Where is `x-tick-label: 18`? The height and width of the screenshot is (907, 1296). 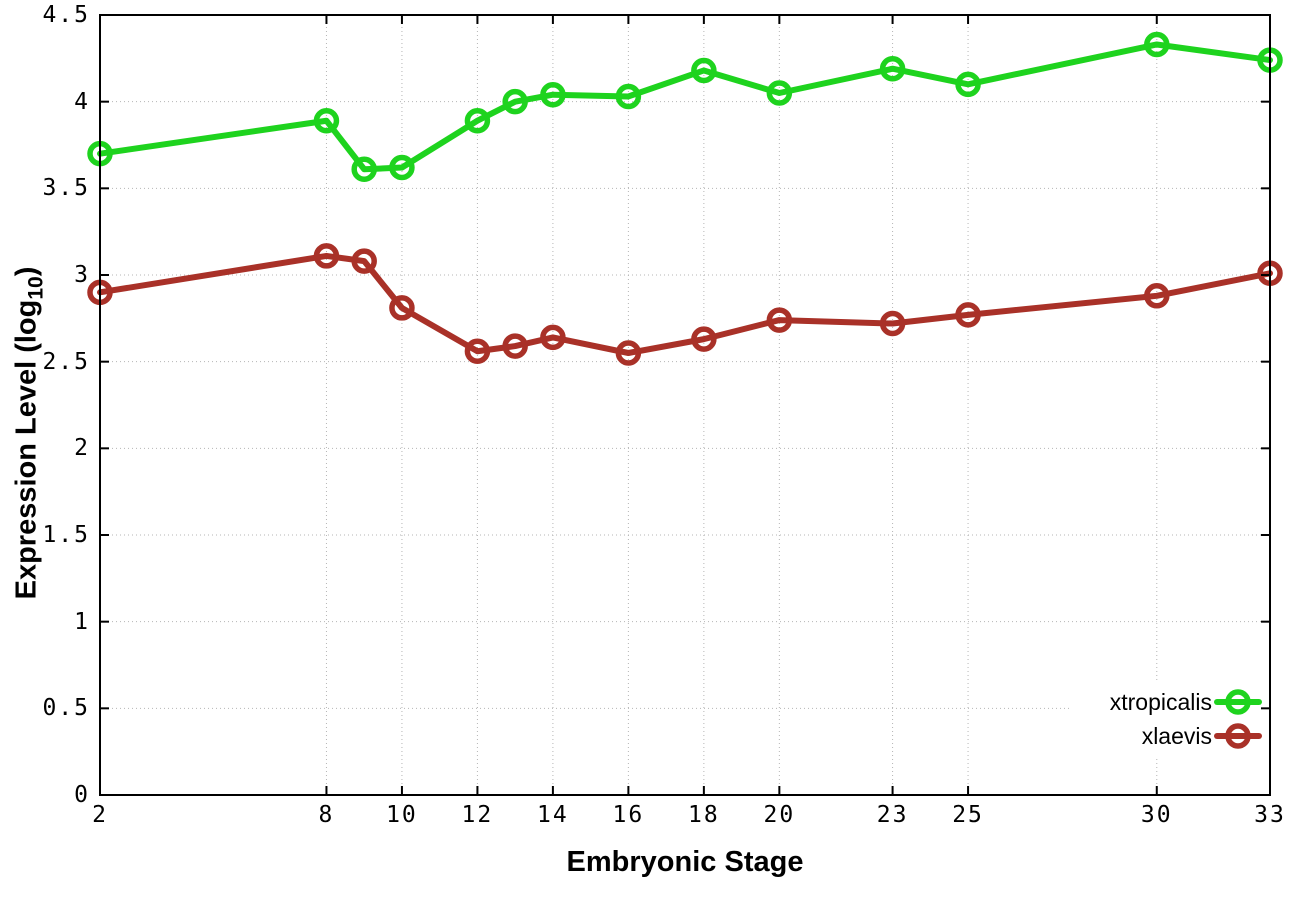
x-tick-label: 18 is located at coordinates (704, 815).